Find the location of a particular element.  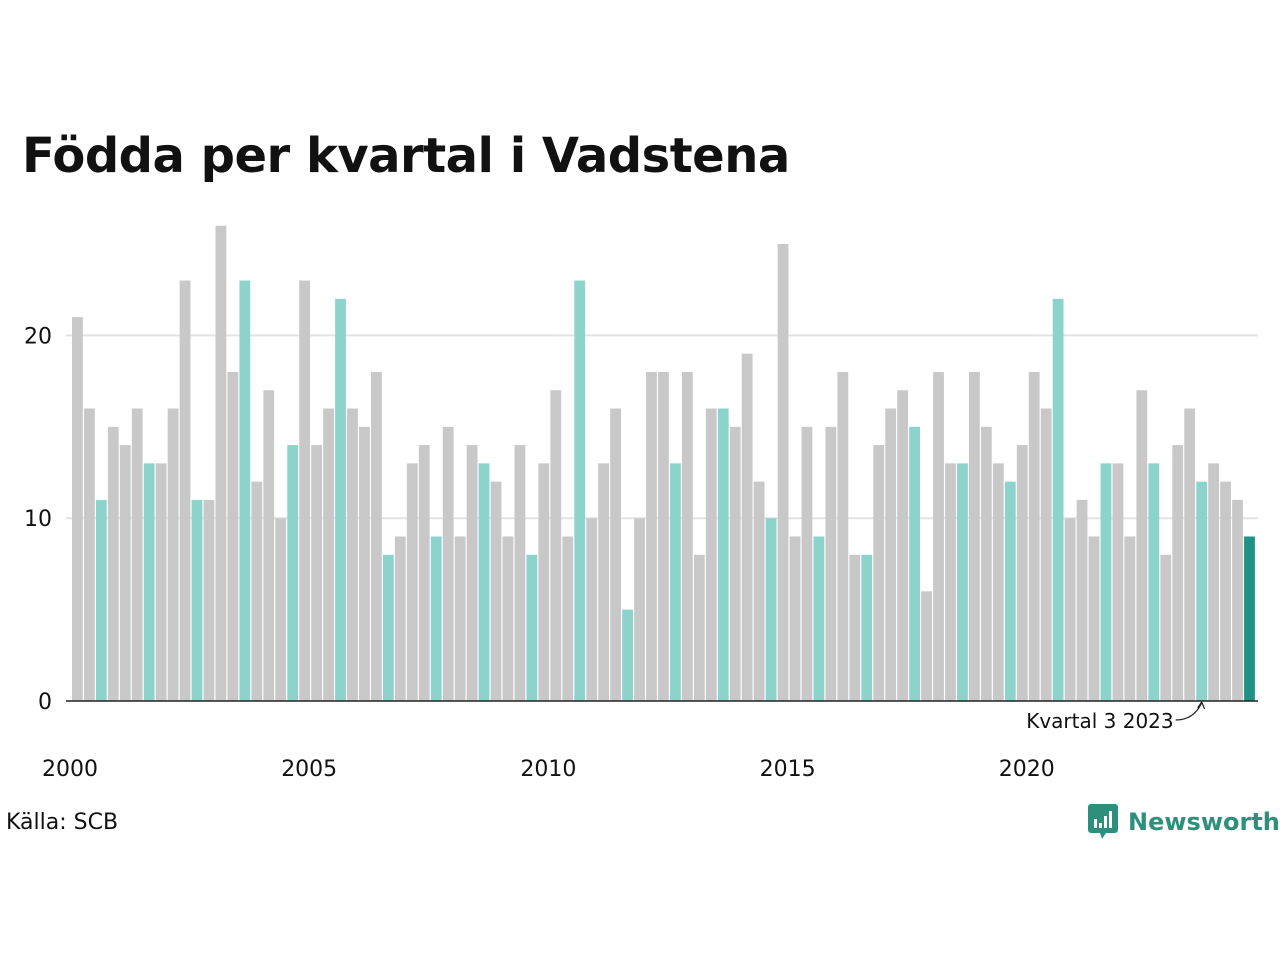

x-tick-label: 2020 is located at coordinates (1027, 769).